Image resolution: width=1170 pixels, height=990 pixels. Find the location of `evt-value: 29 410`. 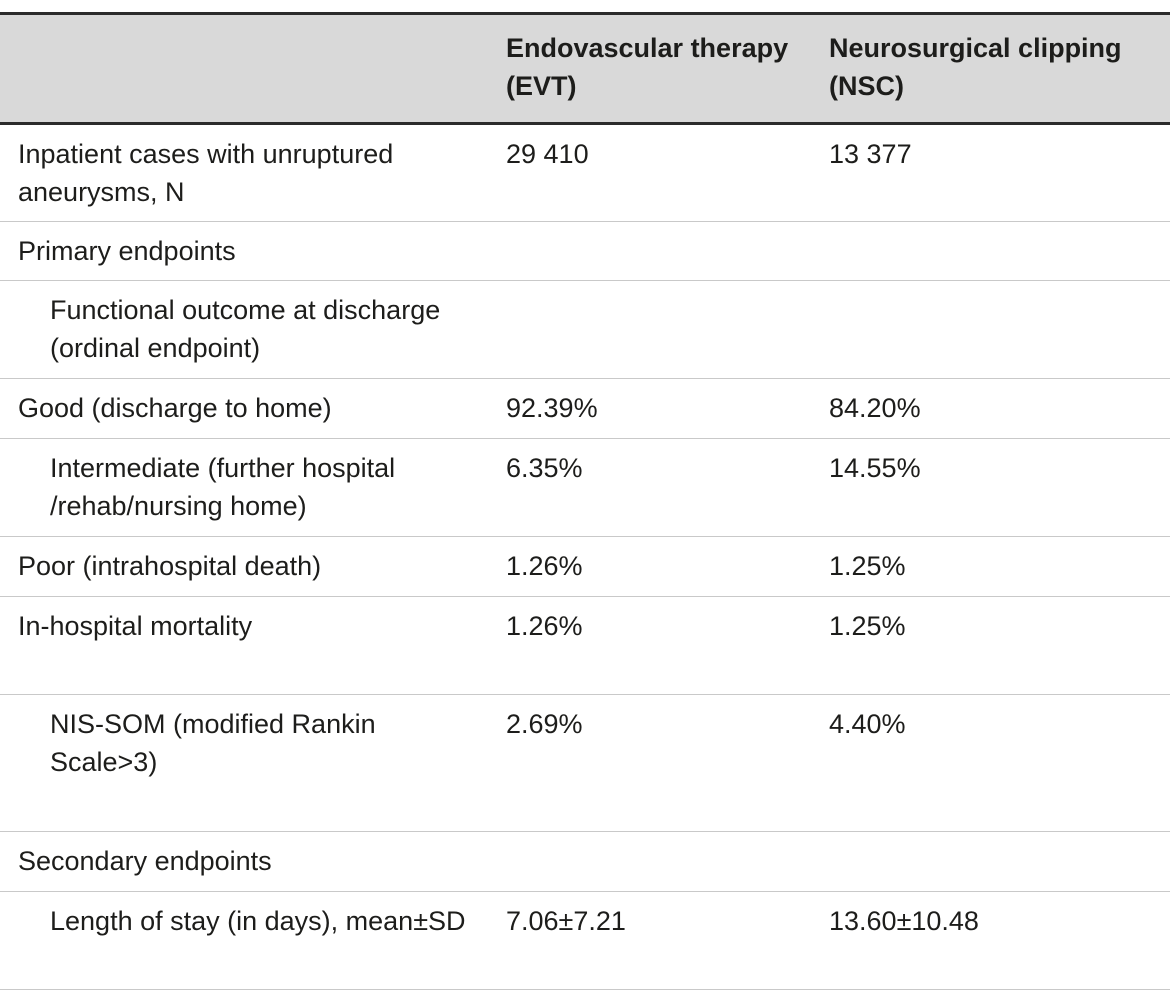

evt-value: 29 410 is located at coordinates (547, 154).